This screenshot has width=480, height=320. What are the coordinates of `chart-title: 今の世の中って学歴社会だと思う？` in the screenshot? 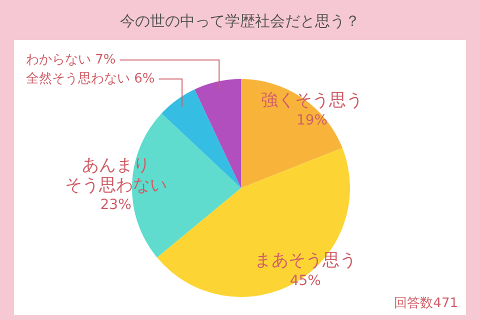 It's located at (240, 21).